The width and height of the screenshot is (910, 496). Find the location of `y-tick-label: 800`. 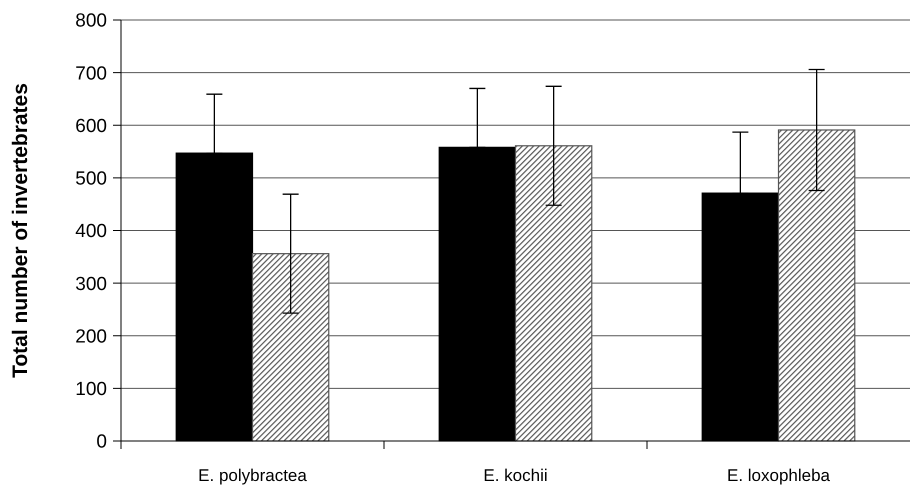

y-tick-label: 800 is located at coordinates (91, 21).